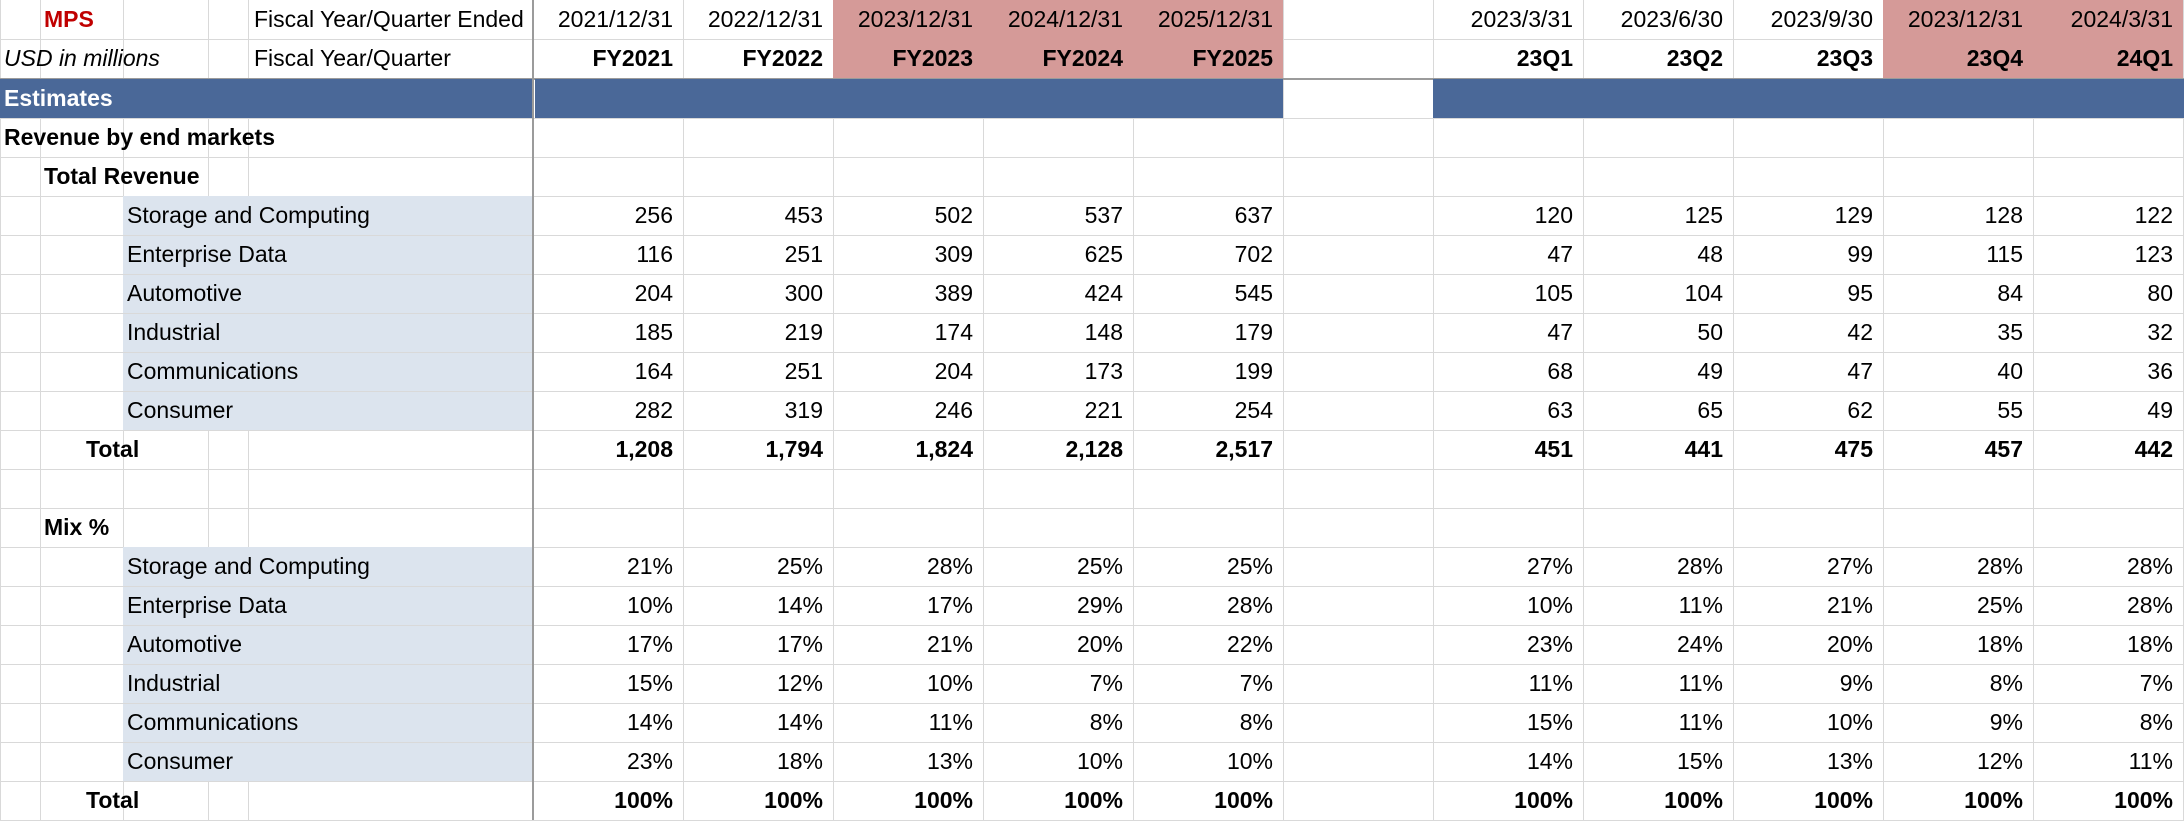  I want to click on value-cell: 99, so click(1860, 254).